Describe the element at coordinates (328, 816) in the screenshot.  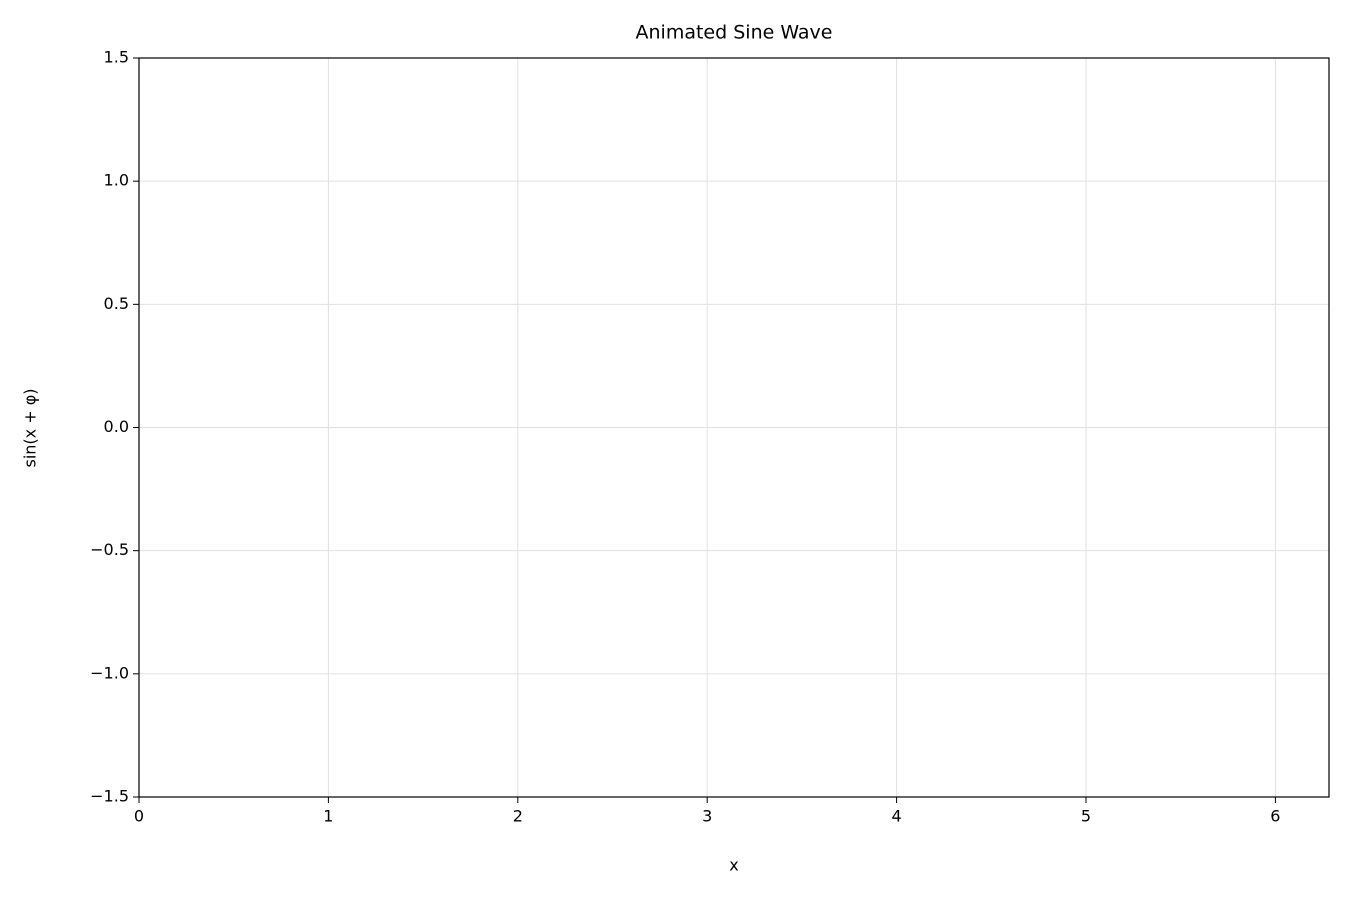
I see `x-tick-label: 1` at that location.